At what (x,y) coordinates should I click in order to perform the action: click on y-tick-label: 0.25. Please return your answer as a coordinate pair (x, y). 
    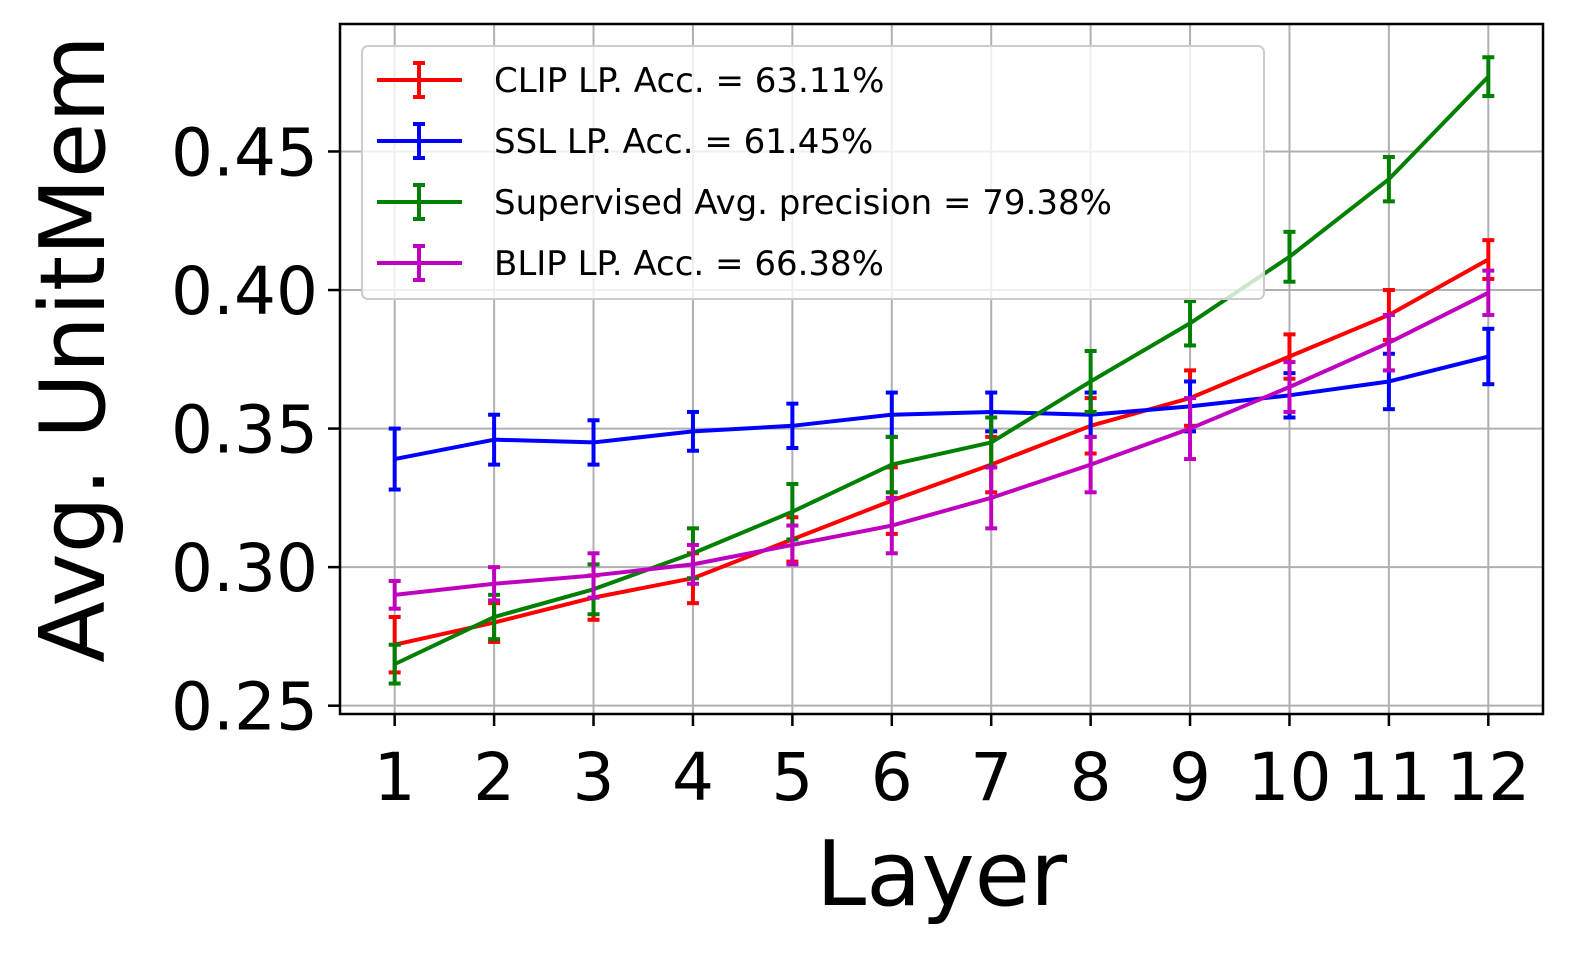
    Looking at the image, I should click on (244, 707).